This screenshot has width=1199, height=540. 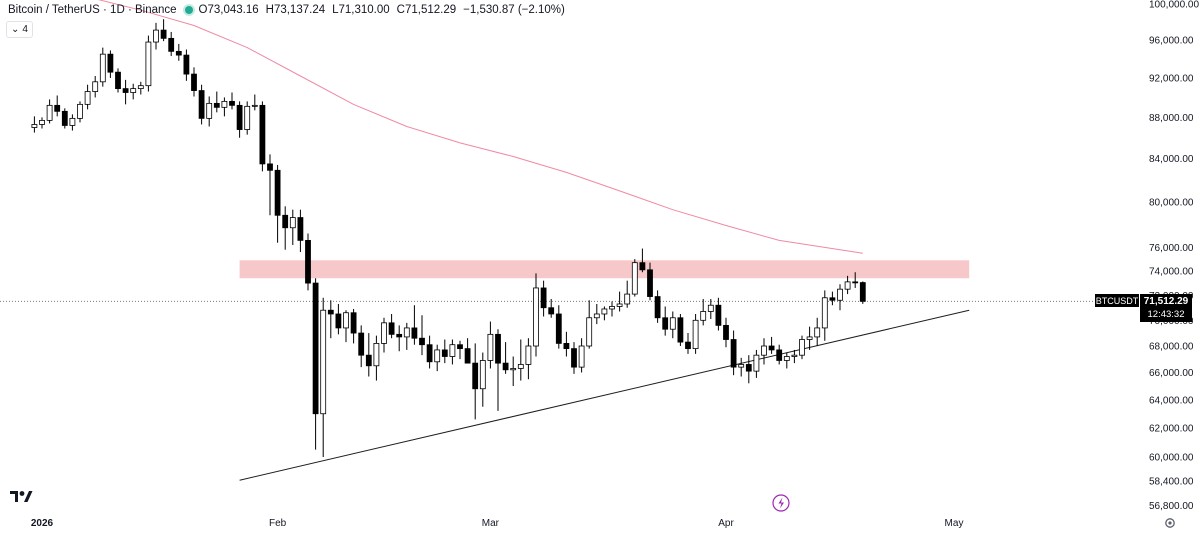 I want to click on indicators-toggle-button: ⌄ 4, so click(x=19, y=29).